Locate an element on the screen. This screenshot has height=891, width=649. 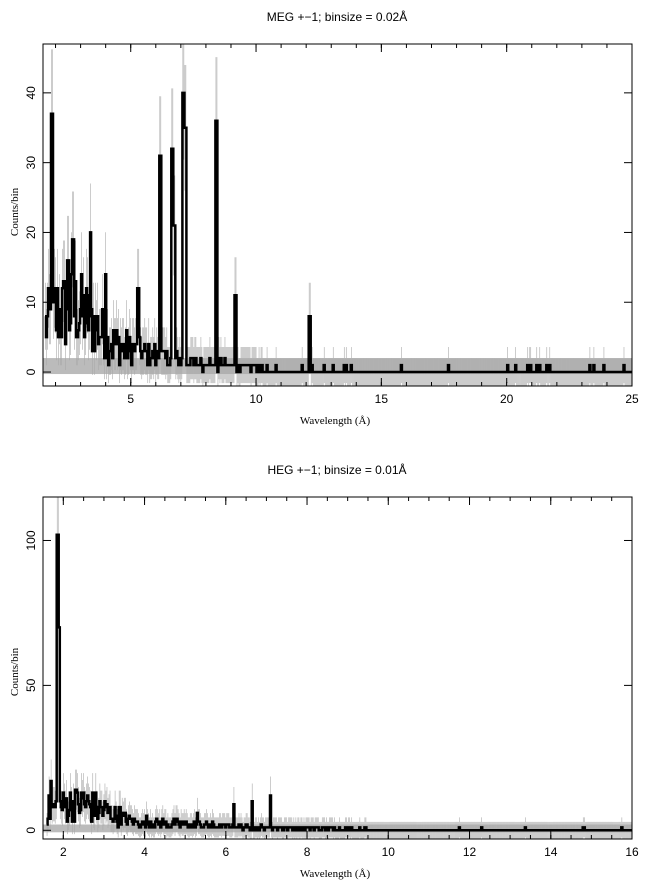
meg-x-tick-label: 5 is located at coordinates (130, 399).